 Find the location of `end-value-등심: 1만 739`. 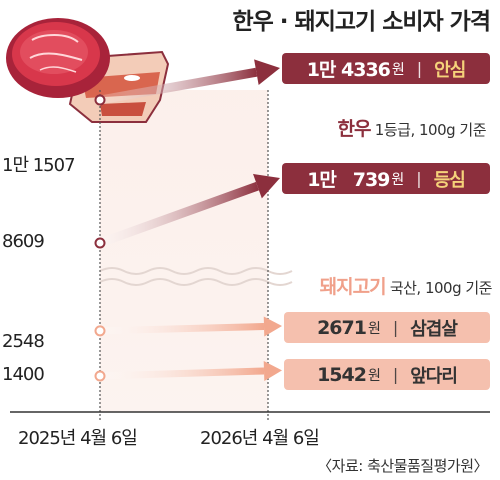

end-value-등심: 1만 739 is located at coordinates (348, 180).